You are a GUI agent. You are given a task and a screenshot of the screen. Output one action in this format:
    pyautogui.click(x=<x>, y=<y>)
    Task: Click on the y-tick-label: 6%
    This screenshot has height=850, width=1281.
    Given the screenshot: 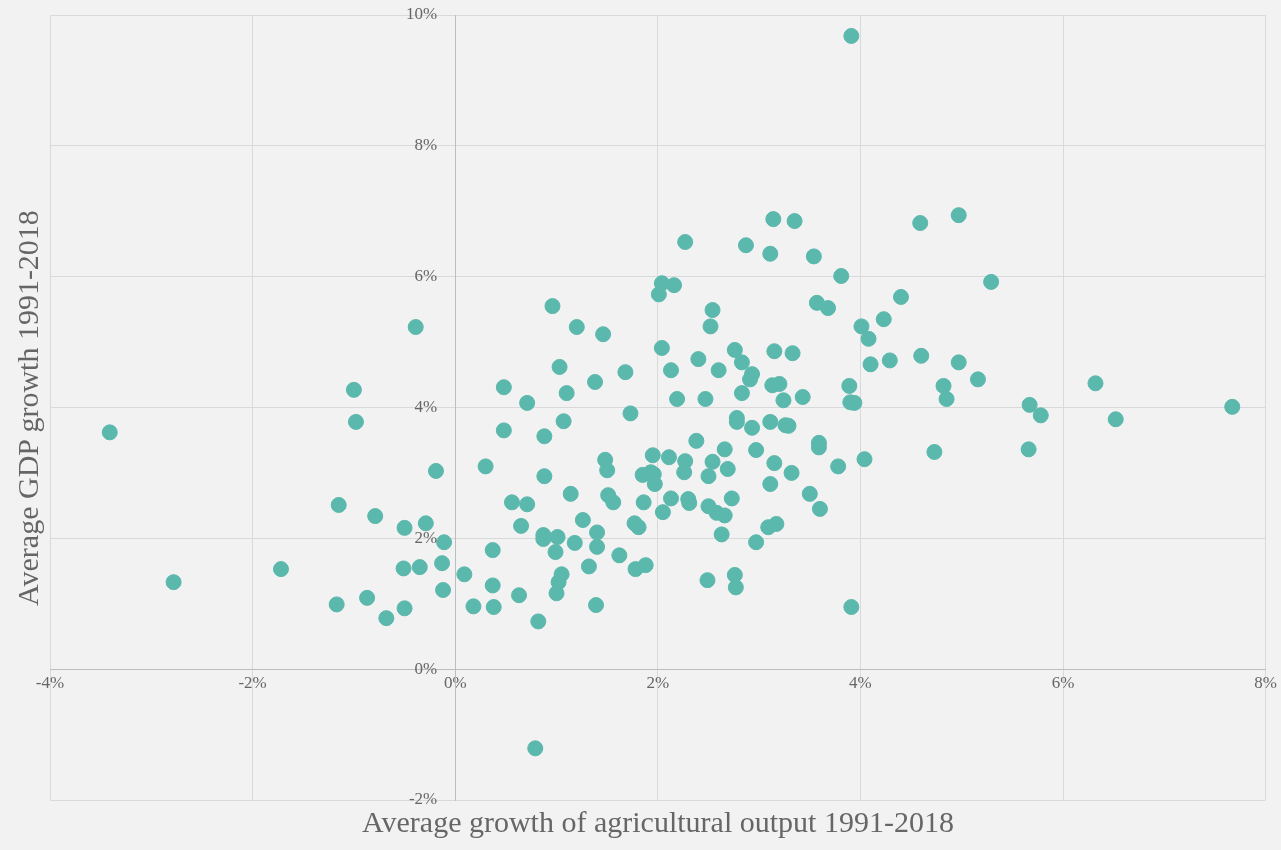 What is the action you would take?
    pyautogui.click(x=426, y=276)
    